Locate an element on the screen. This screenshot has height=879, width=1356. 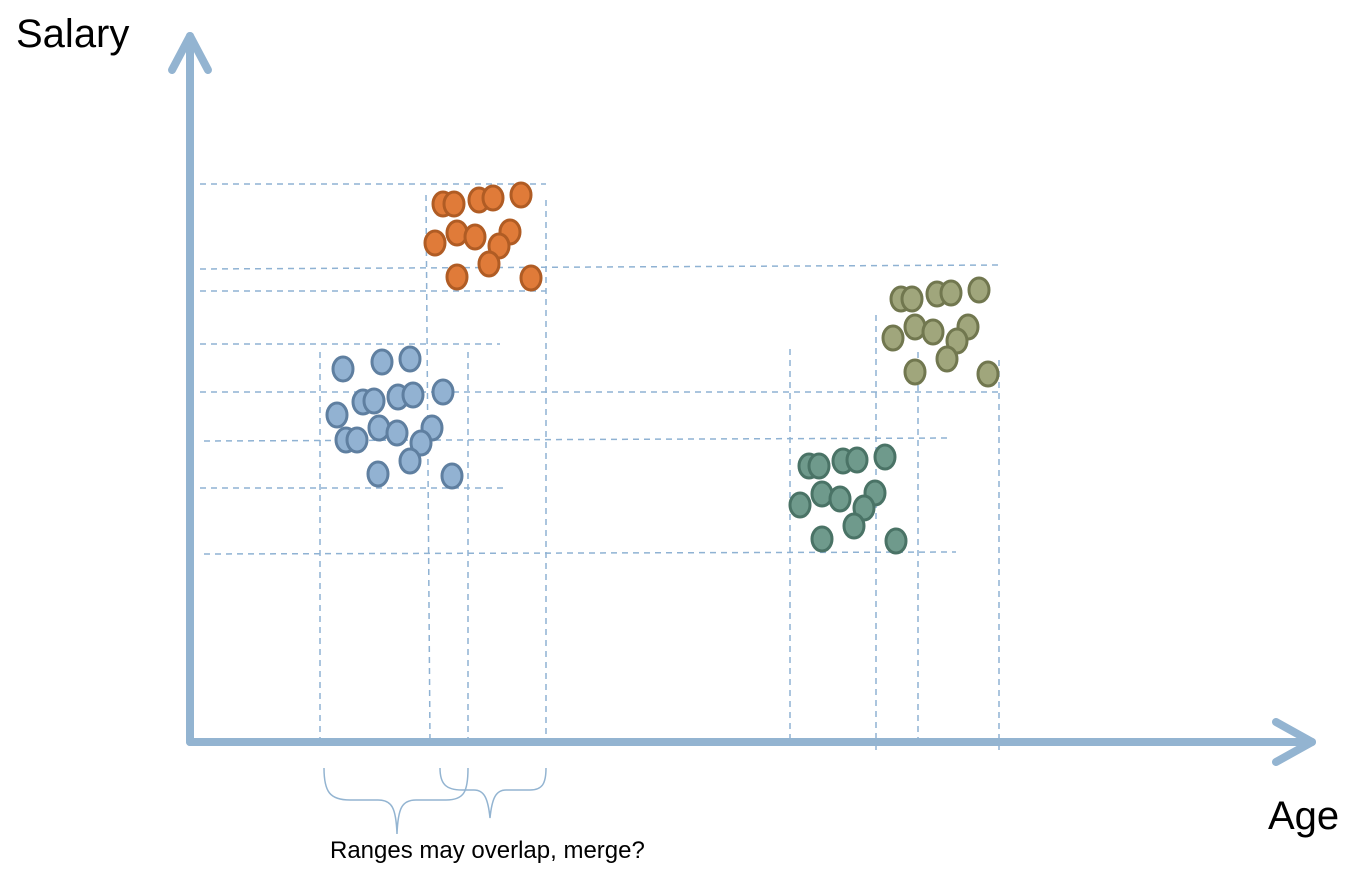
y-axis-arrowhead is located at coordinates (190, 53).